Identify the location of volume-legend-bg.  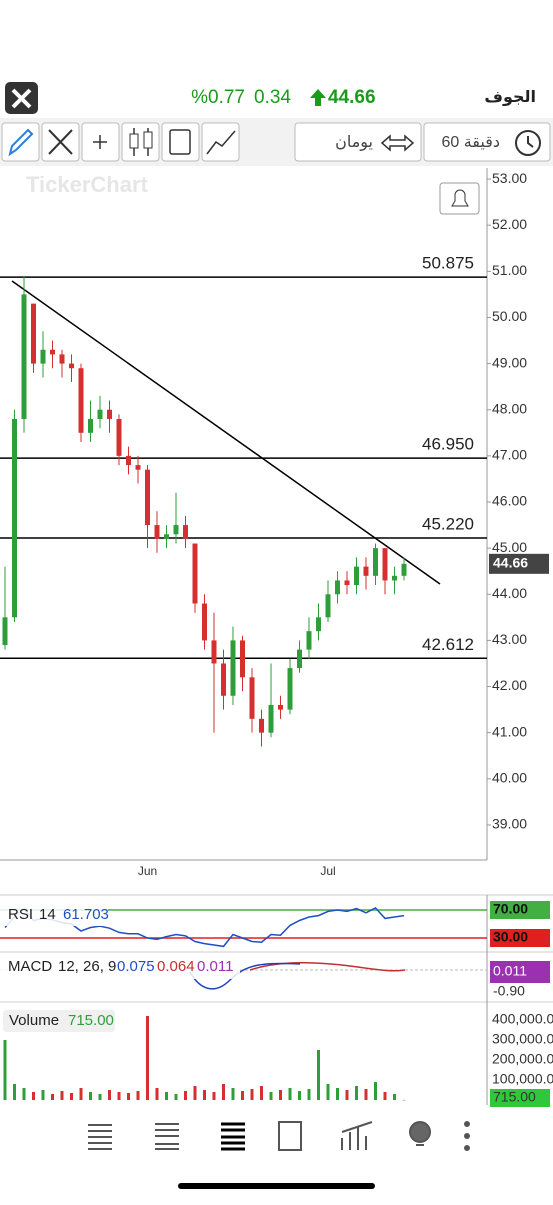
(59, 1021).